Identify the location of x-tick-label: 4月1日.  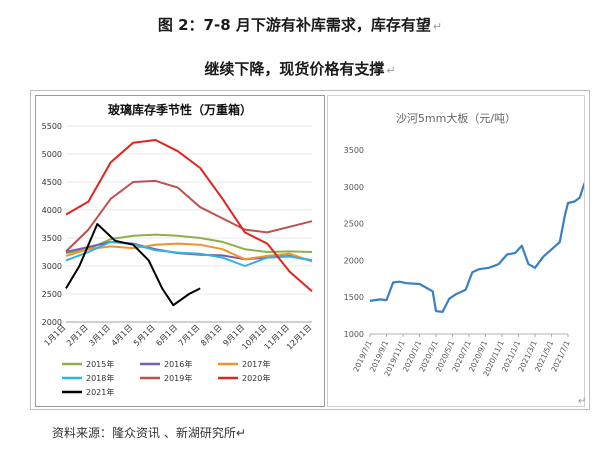
(122, 335).